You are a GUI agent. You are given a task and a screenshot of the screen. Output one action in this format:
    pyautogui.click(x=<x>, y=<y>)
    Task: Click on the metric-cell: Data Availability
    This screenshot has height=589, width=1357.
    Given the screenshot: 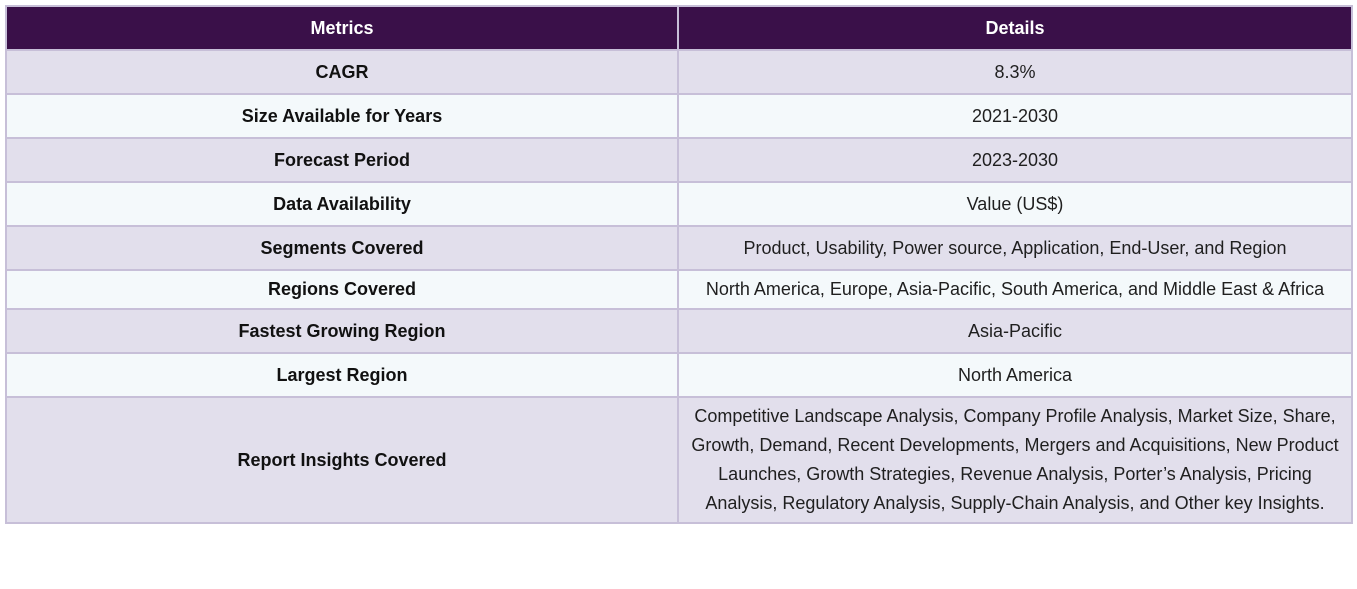 What is the action you would take?
    pyautogui.click(x=342, y=204)
    